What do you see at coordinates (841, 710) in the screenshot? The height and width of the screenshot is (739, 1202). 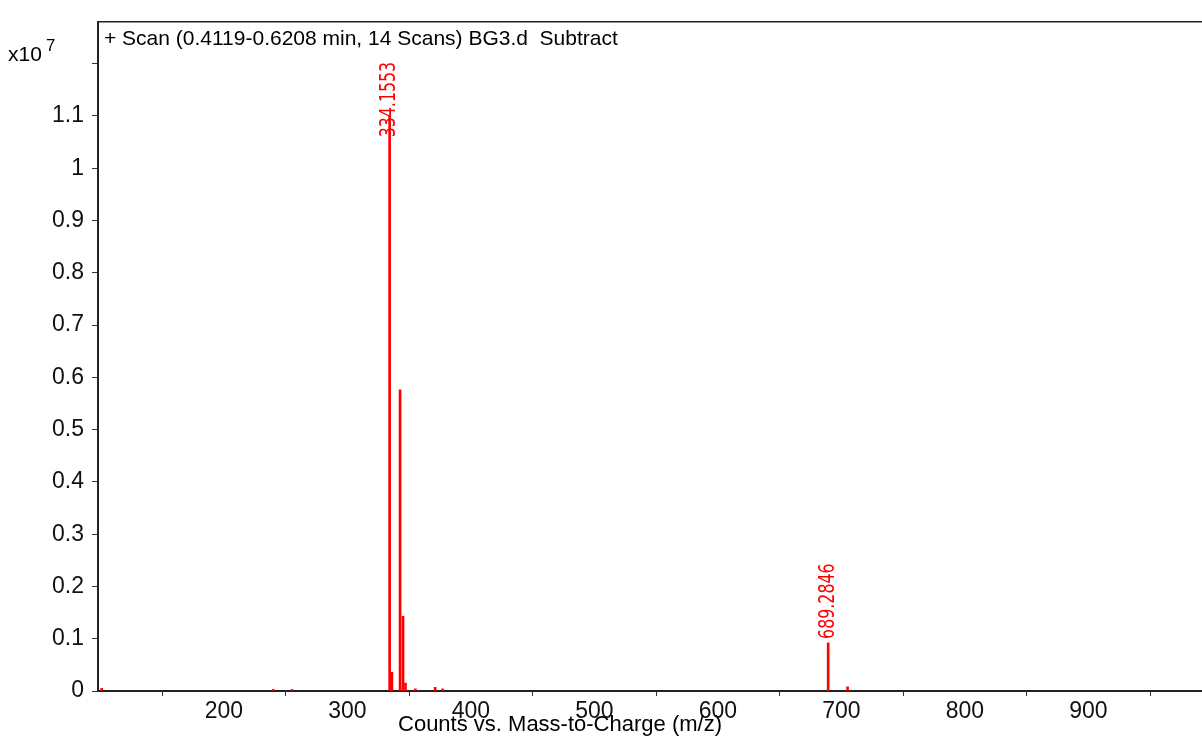 I see `x-tick-label: 700` at bounding box center [841, 710].